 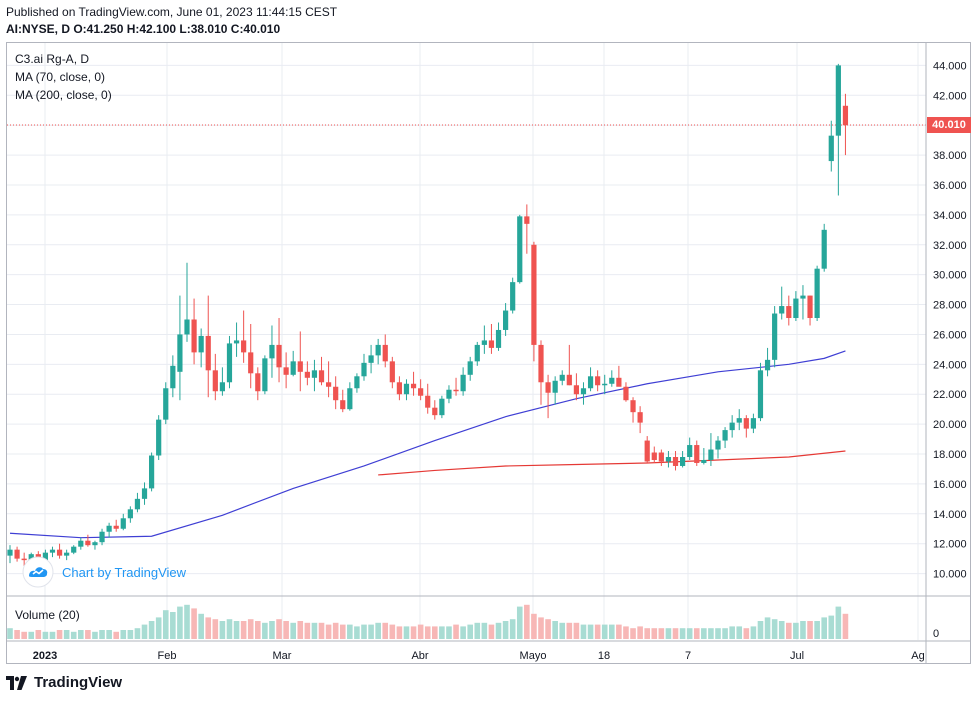 I want to click on y-tick-label: 18.000, so click(x=950, y=455).